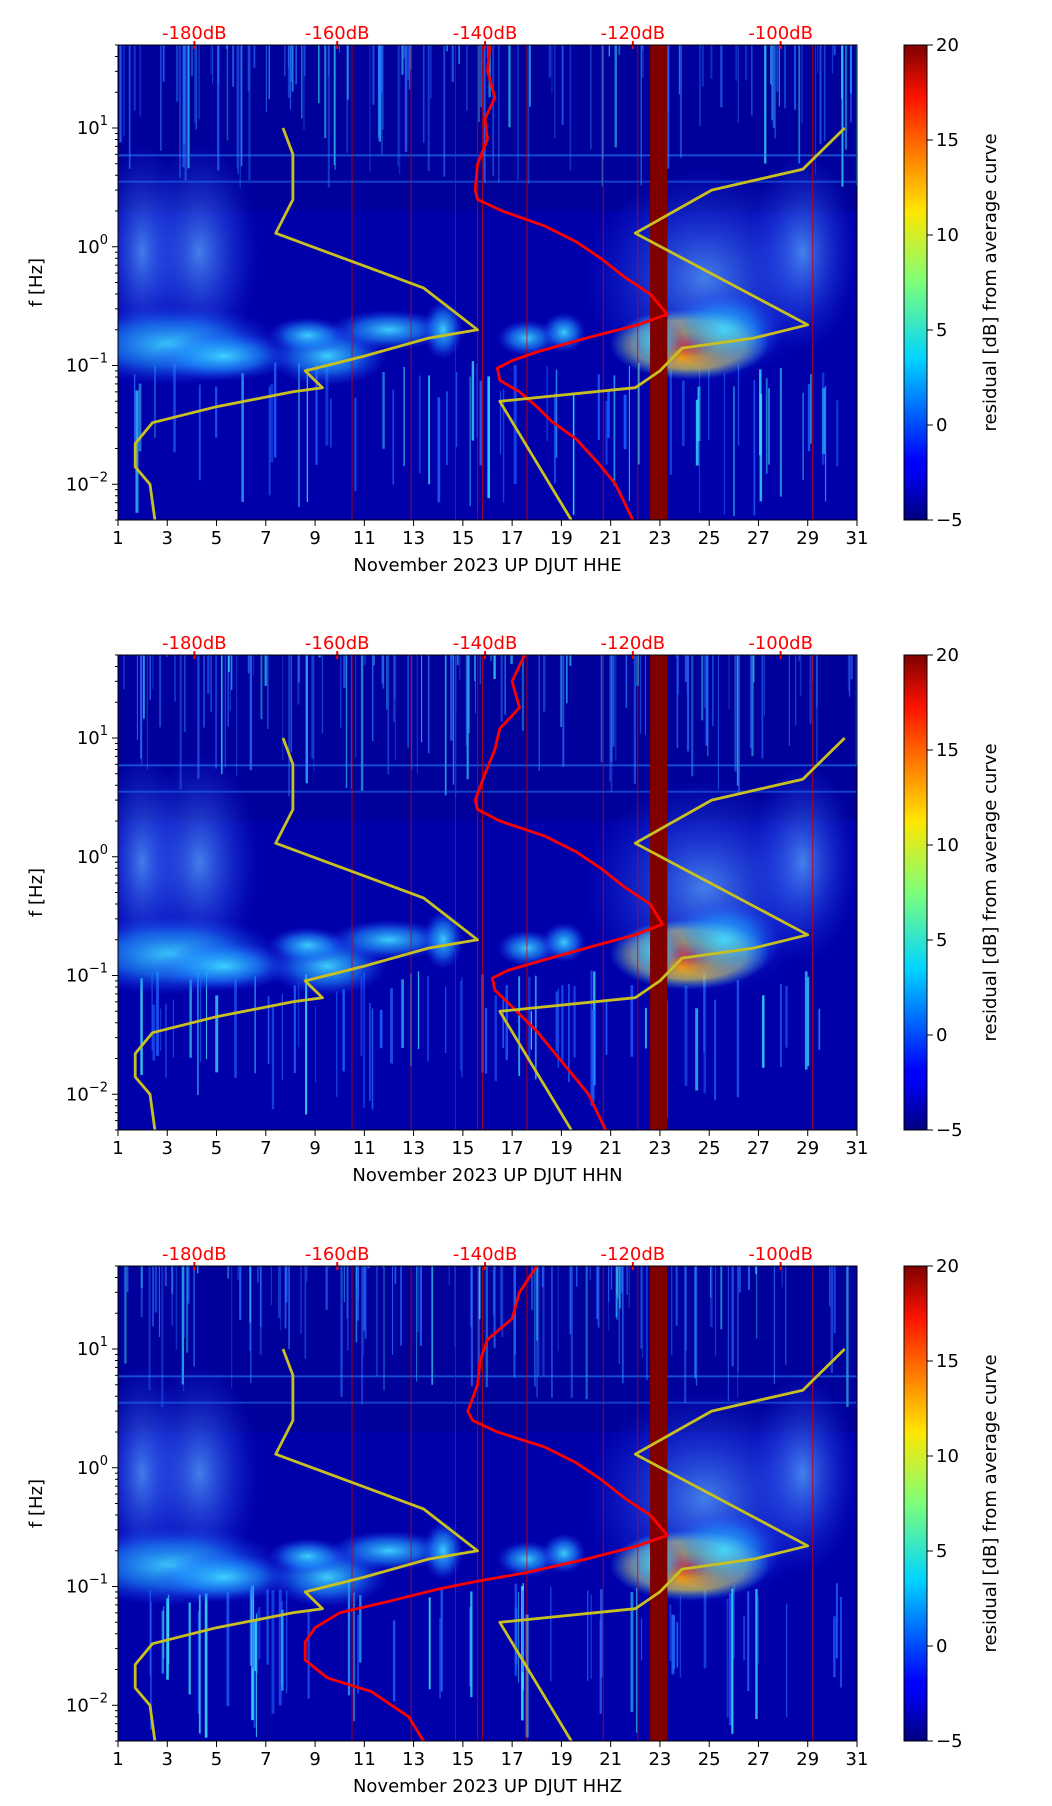 The image size is (1052, 1806). I want to click on x-tick-label: 9, so click(314, 1148).